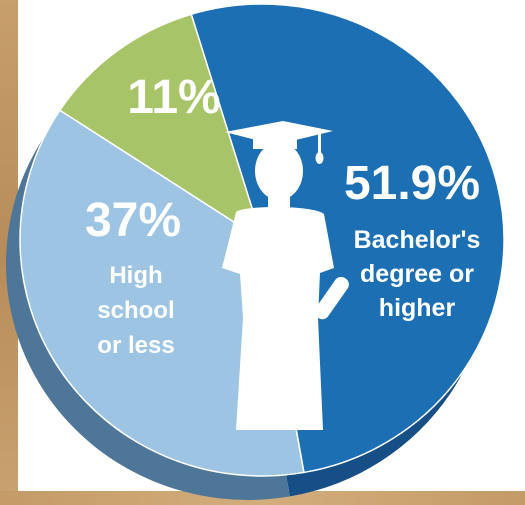  I want to click on pie-slice-label-other-percent: 11%, so click(173, 97).